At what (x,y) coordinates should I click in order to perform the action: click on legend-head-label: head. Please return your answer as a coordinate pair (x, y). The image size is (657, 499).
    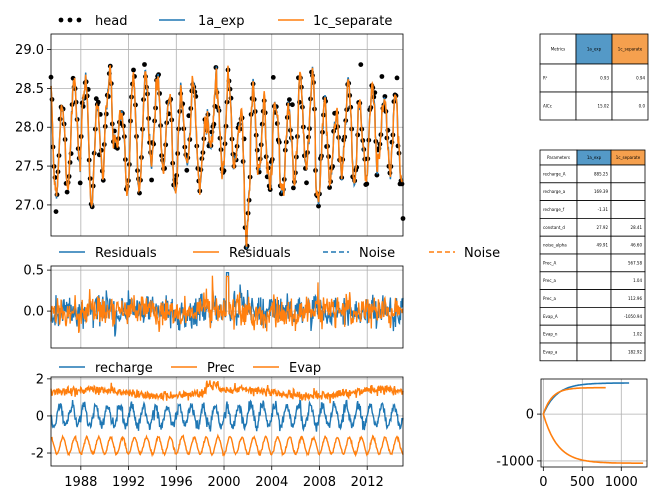
    Looking at the image, I should click on (111, 21).